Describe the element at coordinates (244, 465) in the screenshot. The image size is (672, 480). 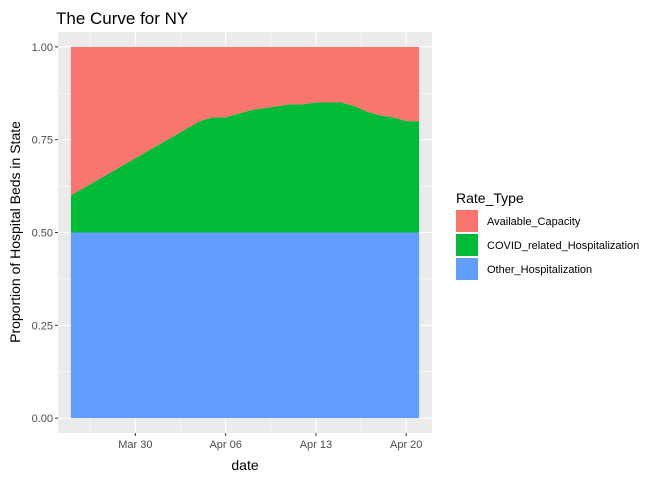
I see `x-axis-title: date` at that location.